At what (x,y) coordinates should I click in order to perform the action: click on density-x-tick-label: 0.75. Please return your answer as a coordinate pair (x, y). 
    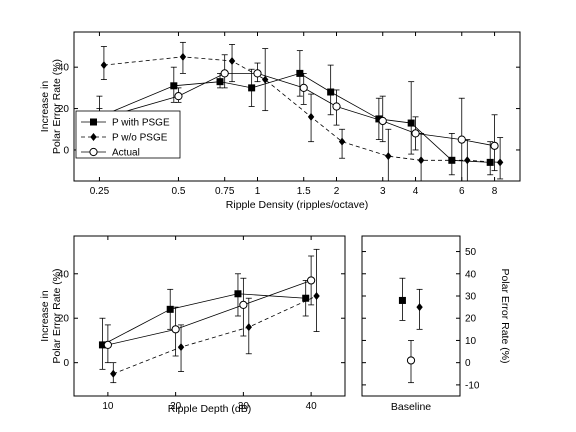
    Looking at the image, I should click on (225, 191).